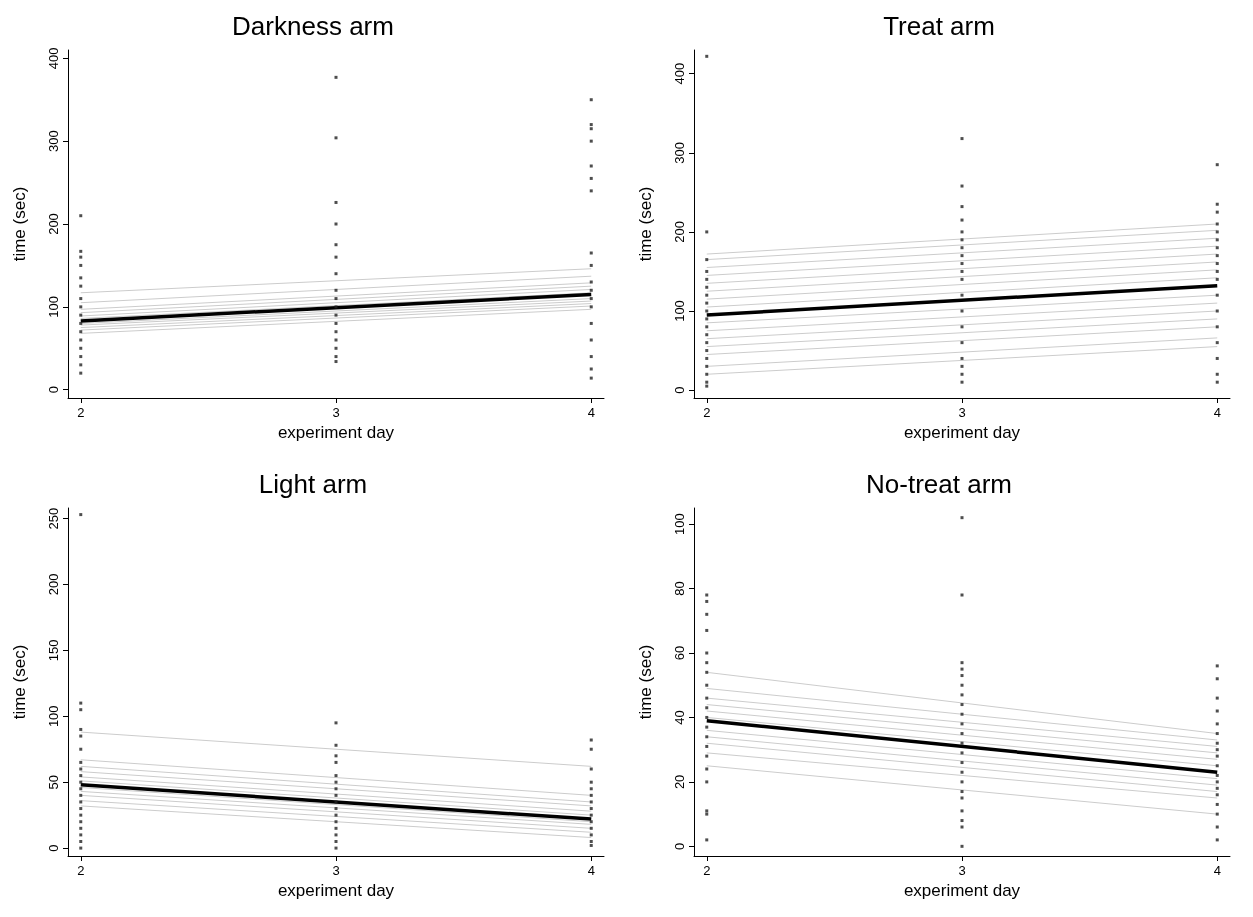 The image size is (1253, 917). What do you see at coordinates (53, 650) in the screenshot?
I see `y-tick-label: 150` at bounding box center [53, 650].